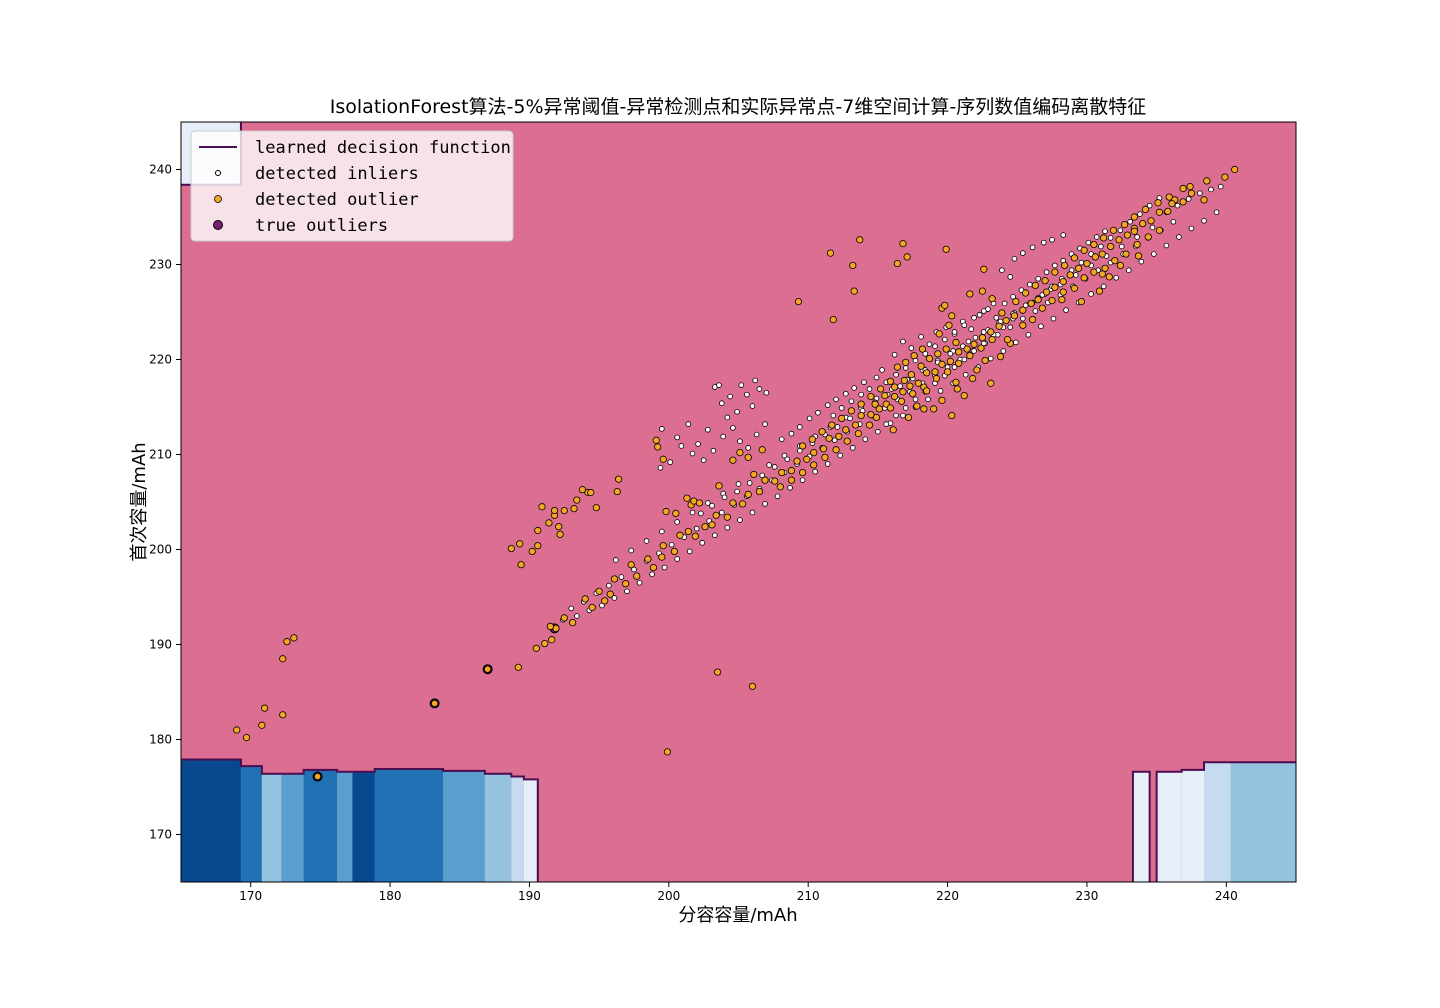 The height and width of the screenshot is (1008, 1440). What do you see at coordinates (737, 915) in the screenshot?
I see `x-axis-label: 分容容量/mAh` at bounding box center [737, 915].